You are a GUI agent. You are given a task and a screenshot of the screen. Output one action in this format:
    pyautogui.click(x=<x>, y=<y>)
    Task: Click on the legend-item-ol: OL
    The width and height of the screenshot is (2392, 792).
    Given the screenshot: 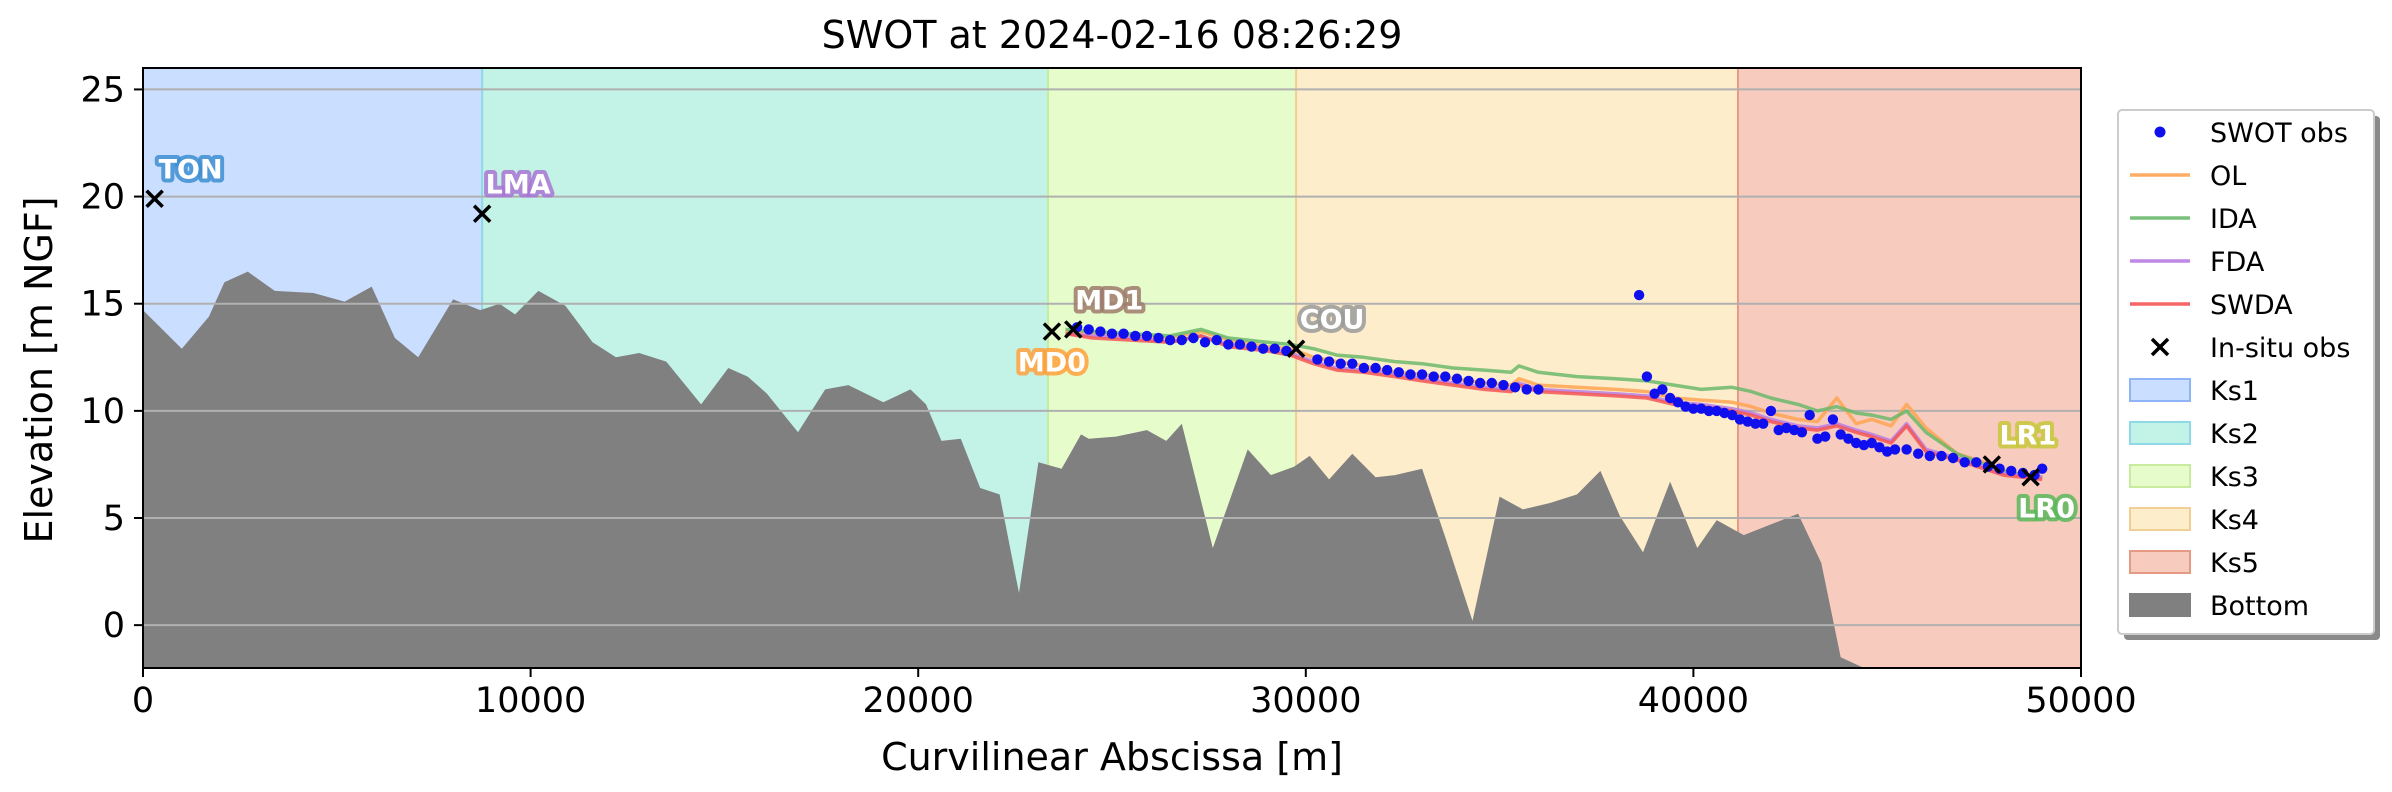 What is the action you would take?
    pyautogui.click(x=2188, y=176)
    